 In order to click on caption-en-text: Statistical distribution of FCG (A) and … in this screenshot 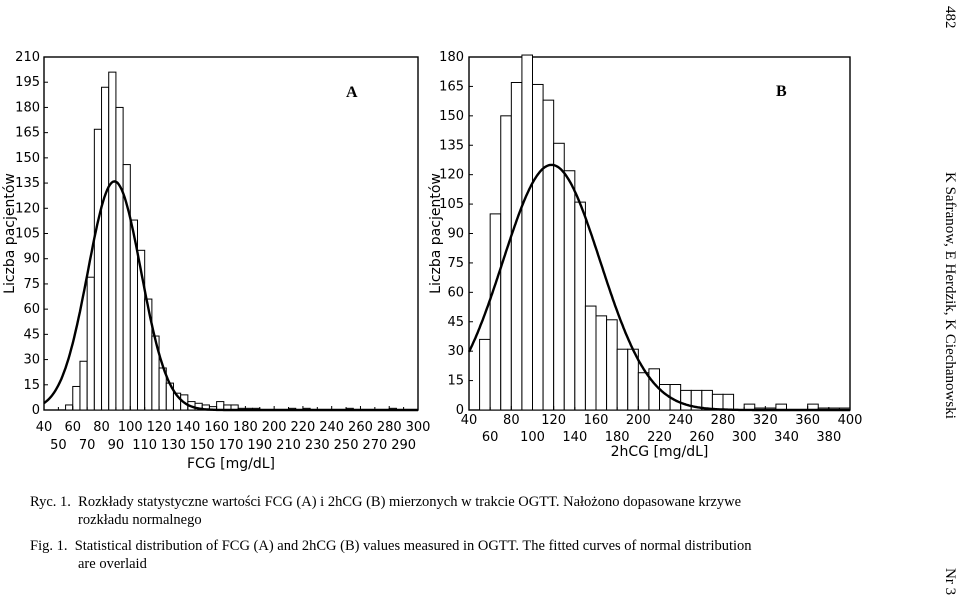, I will do `click(413, 546)`.